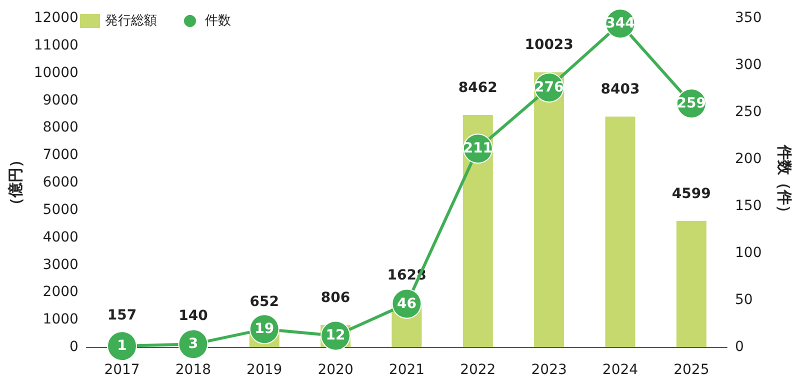  I want to click on legend-label: 件数, so click(218, 21).